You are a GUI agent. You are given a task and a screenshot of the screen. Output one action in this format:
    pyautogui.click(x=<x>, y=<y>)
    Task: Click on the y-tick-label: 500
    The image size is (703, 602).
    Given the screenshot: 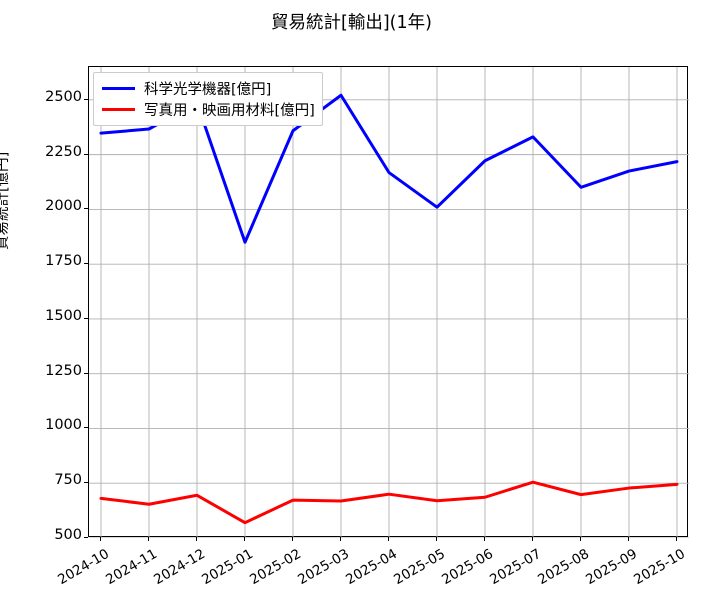 What is the action you would take?
    pyautogui.click(x=68, y=535)
    